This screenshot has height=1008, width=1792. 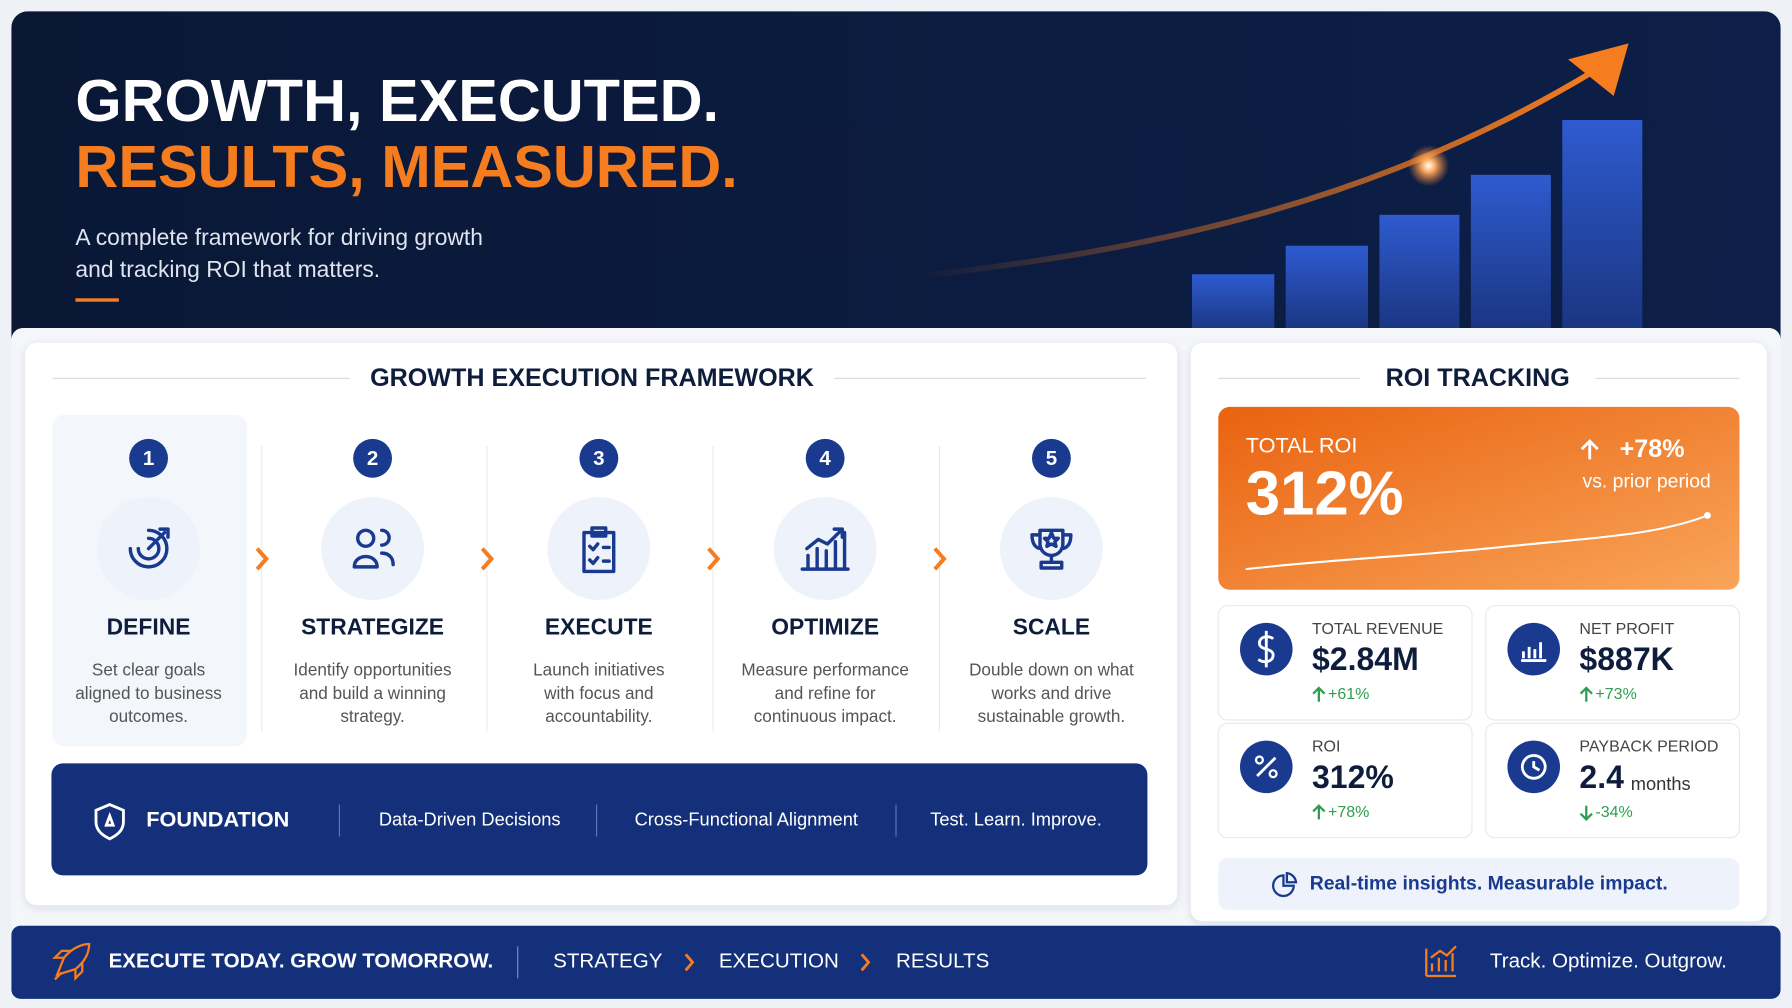 I want to click on metric-icon-bg, so click(x=1533, y=649).